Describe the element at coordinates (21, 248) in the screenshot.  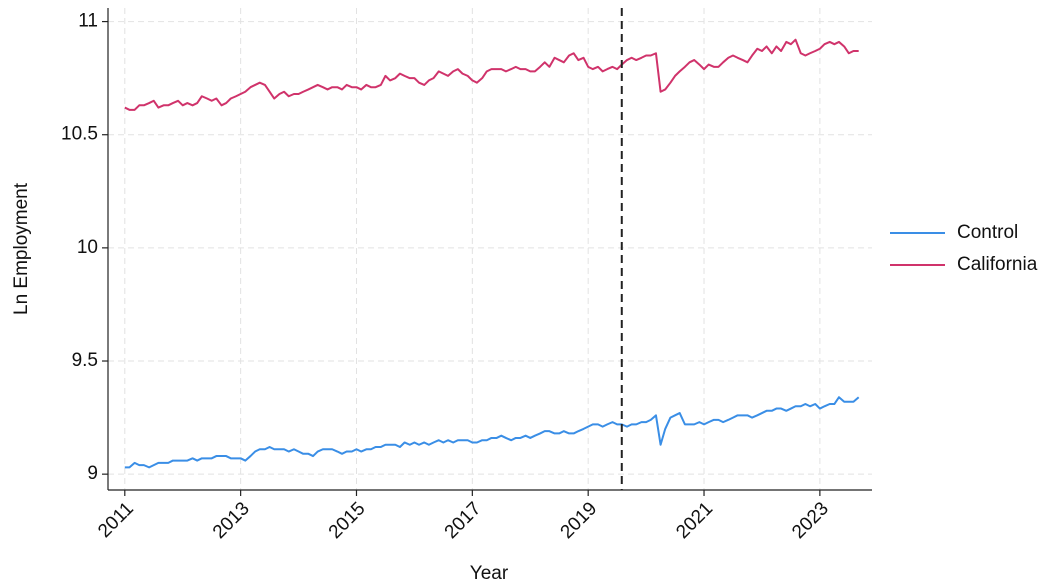
I see `y-axis-title: Ln Employment` at that location.